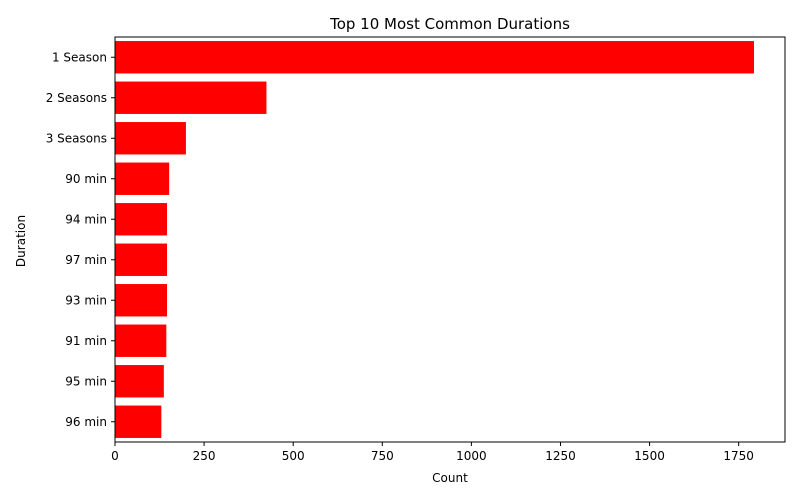 This screenshot has height=500, width=800. Describe the element at coordinates (204, 456) in the screenshot. I see `x-tick-label-1: 250` at that location.